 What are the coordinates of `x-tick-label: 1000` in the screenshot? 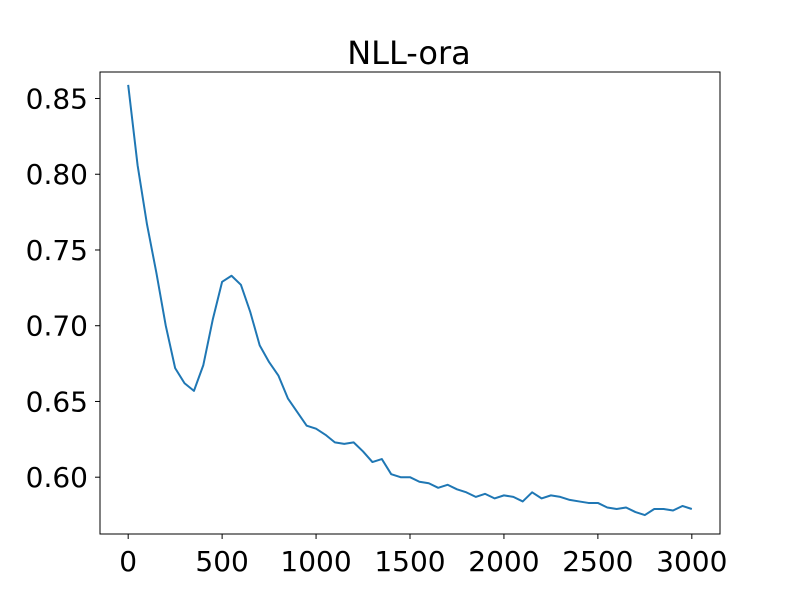 It's located at (315, 561).